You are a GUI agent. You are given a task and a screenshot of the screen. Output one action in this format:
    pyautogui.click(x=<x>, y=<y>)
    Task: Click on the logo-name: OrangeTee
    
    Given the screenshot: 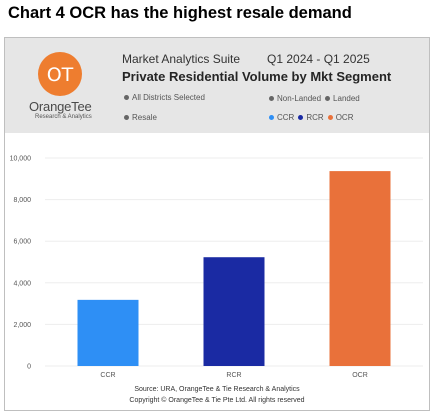 What is the action you would take?
    pyautogui.click(x=60, y=106)
    